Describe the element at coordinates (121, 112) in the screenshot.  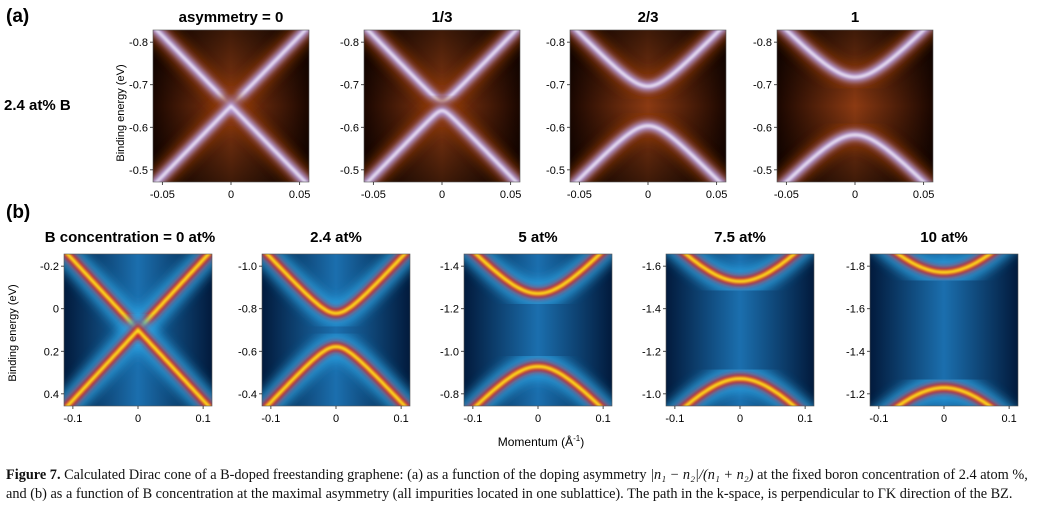
I see `panel-a-ylabel: Binding energy (eV)` at that location.